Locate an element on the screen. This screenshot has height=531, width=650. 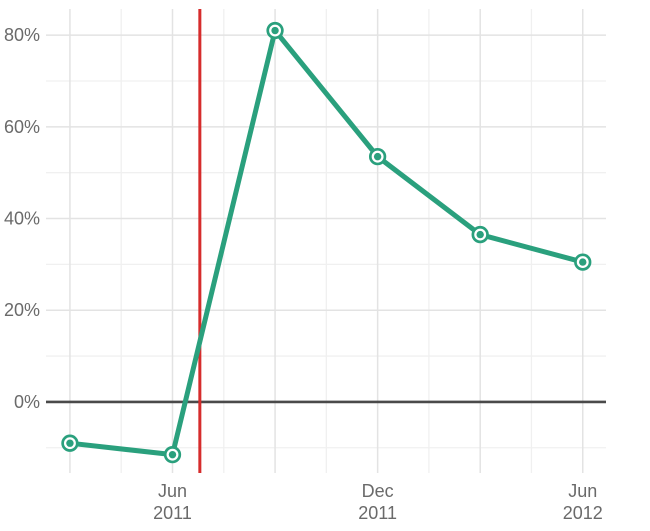
y-axis-labels-group: 0% 20% 40% 60% 80% is located at coordinates (22, 218).